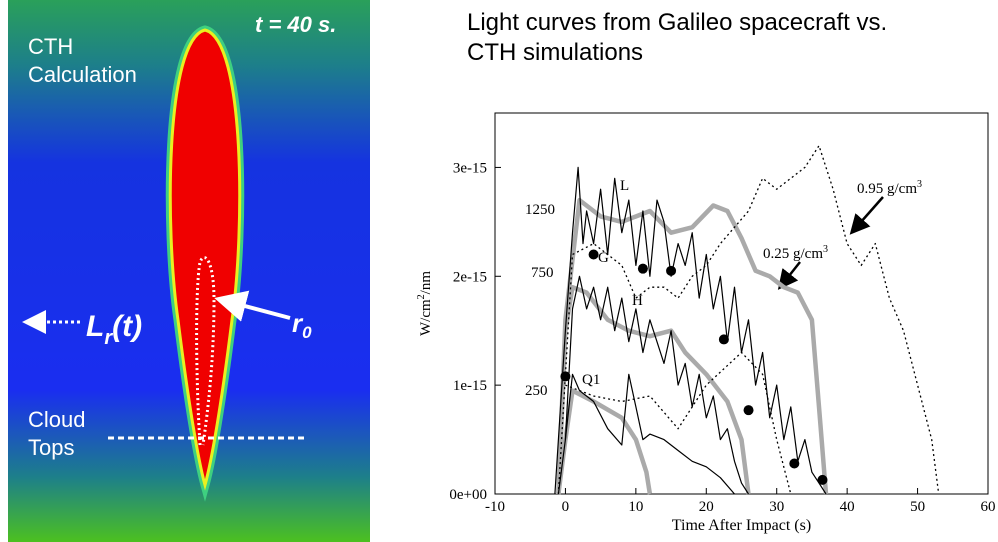 Image resolution: width=998 pixels, height=542 pixels. What do you see at coordinates (566, 507) in the screenshot?
I see `x-tick-label: 0` at bounding box center [566, 507].